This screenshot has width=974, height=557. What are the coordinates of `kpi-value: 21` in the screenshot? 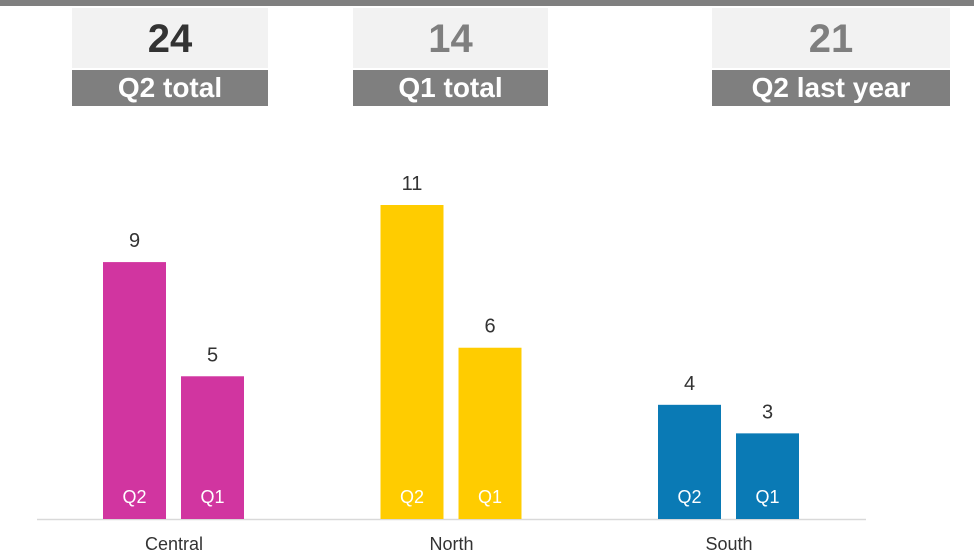 It's located at (831, 38).